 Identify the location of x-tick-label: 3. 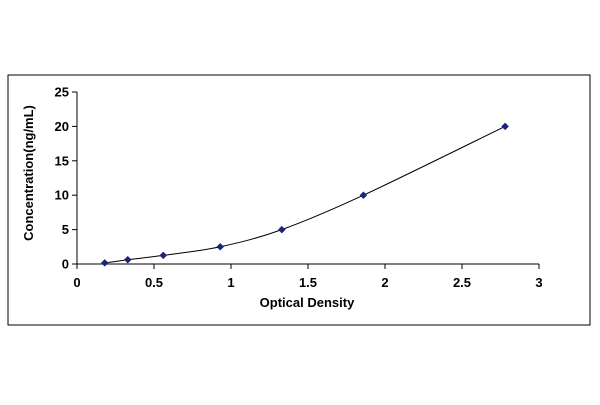
(538, 282).